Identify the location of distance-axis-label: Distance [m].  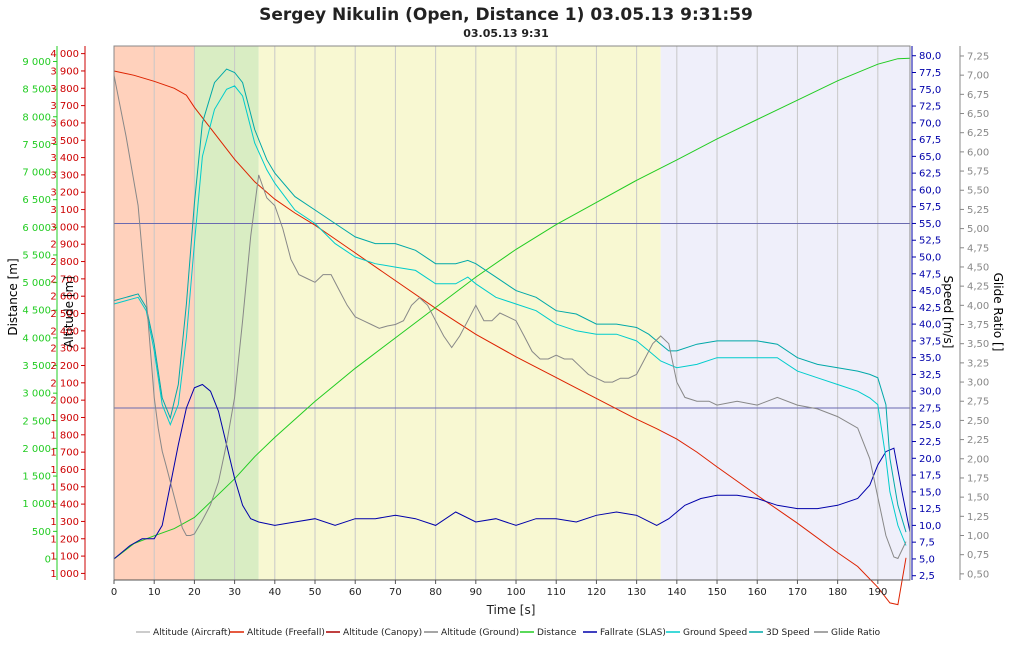
(13, 296).